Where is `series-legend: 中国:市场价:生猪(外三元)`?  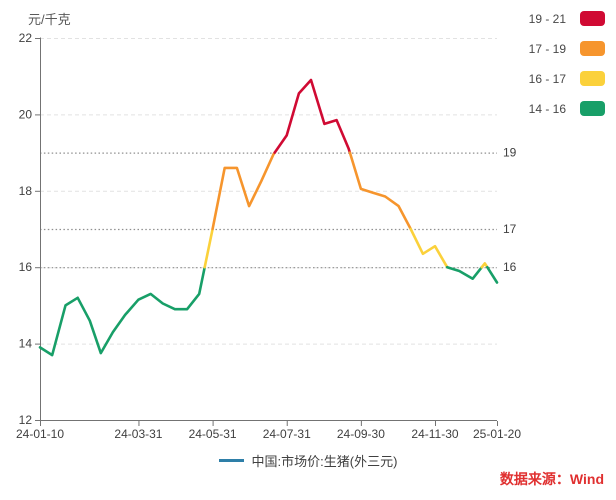 series-legend: 中国:市场价:生猪(外三元) is located at coordinates (308, 460).